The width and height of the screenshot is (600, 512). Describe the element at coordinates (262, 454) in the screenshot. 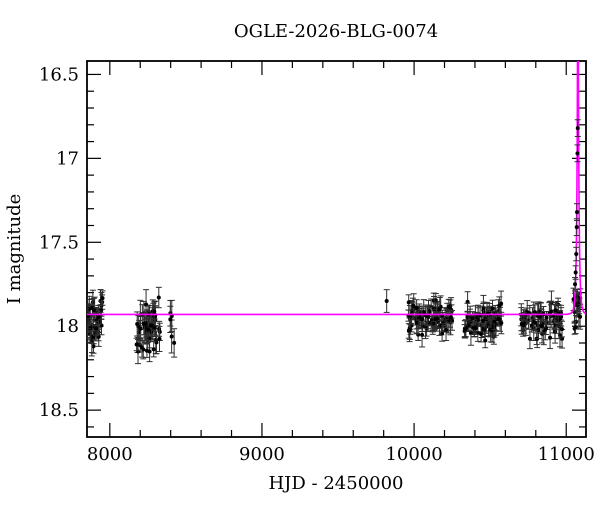

I see `x-tick-label: 9000` at that location.